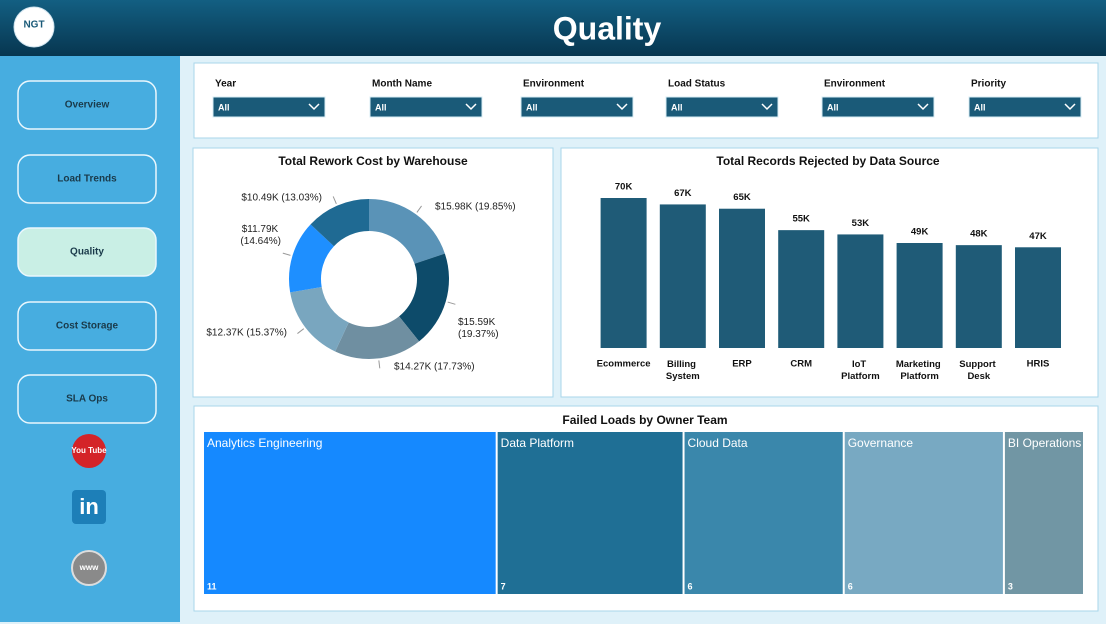  I want to click on web-icon, so click(89, 568).